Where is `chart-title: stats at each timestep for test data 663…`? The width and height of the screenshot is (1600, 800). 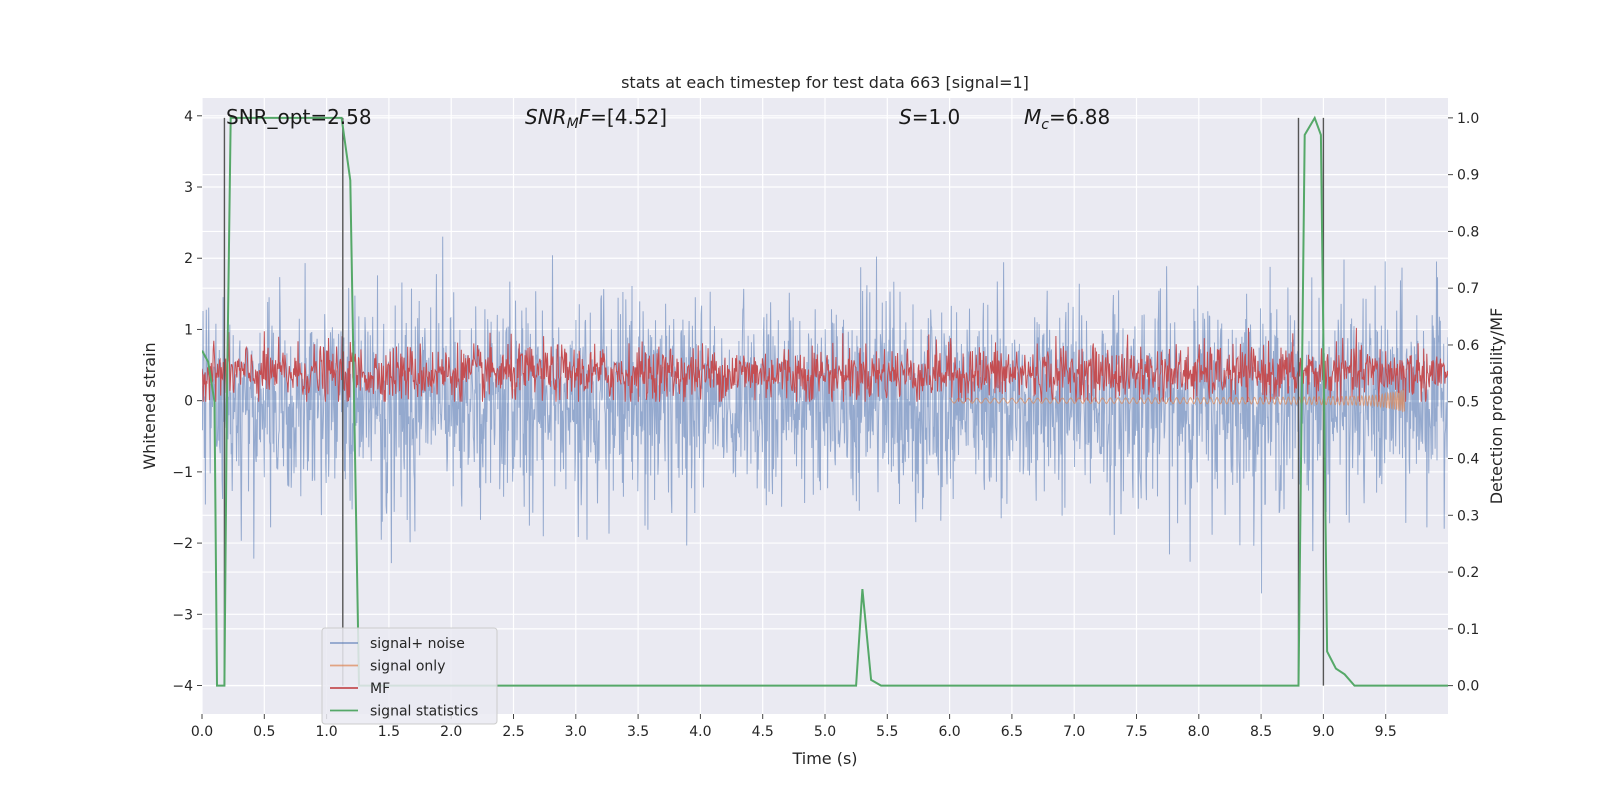 chart-title: stats at each timestep for test data 663… is located at coordinates (825, 82).